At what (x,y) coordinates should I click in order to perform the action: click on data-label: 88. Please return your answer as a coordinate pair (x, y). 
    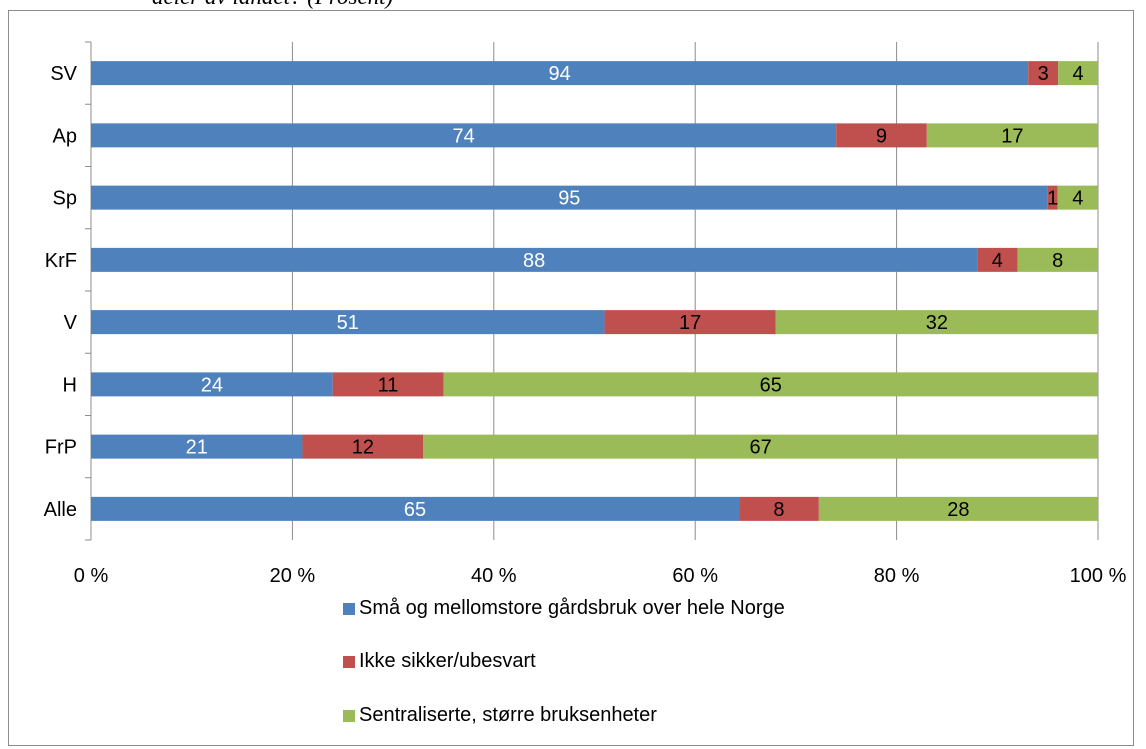
    Looking at the image, I should click on (534, 261).